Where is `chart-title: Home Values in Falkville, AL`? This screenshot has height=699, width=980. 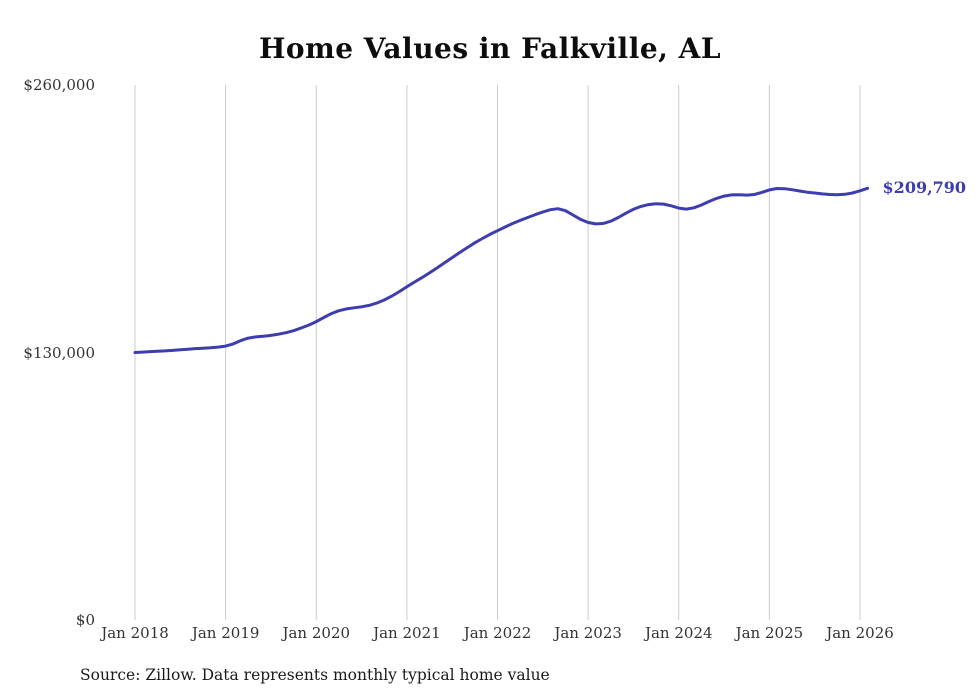
chart-title: Home Values in Falkville, AL is located at coordinates (490, 48).